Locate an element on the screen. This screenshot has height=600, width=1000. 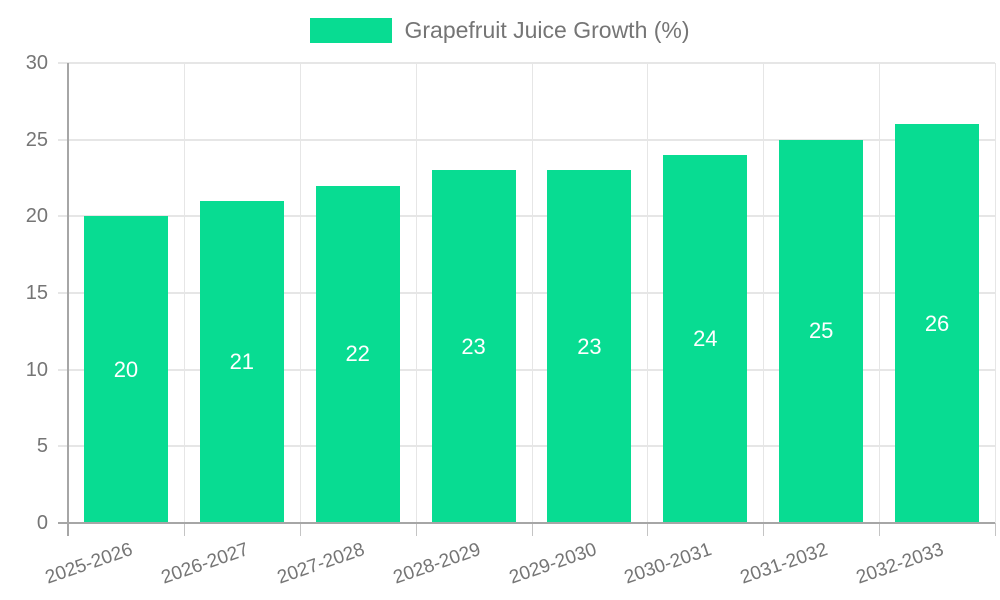
y-axis-label: 10 is located at coordinates (36, 369).